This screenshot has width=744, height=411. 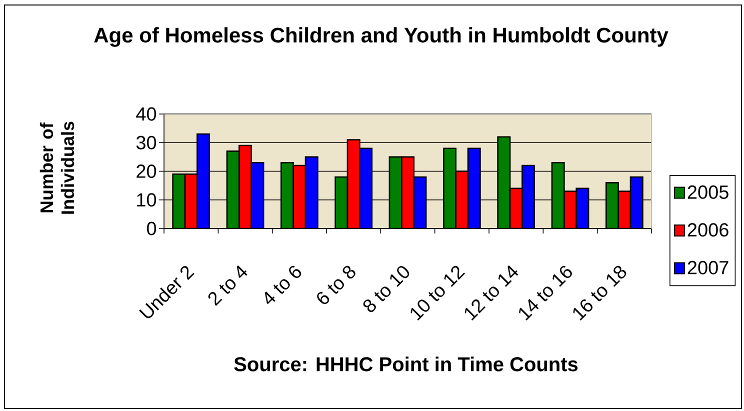 I want to click on legend-label: 2007, so click(x=708, y=267).